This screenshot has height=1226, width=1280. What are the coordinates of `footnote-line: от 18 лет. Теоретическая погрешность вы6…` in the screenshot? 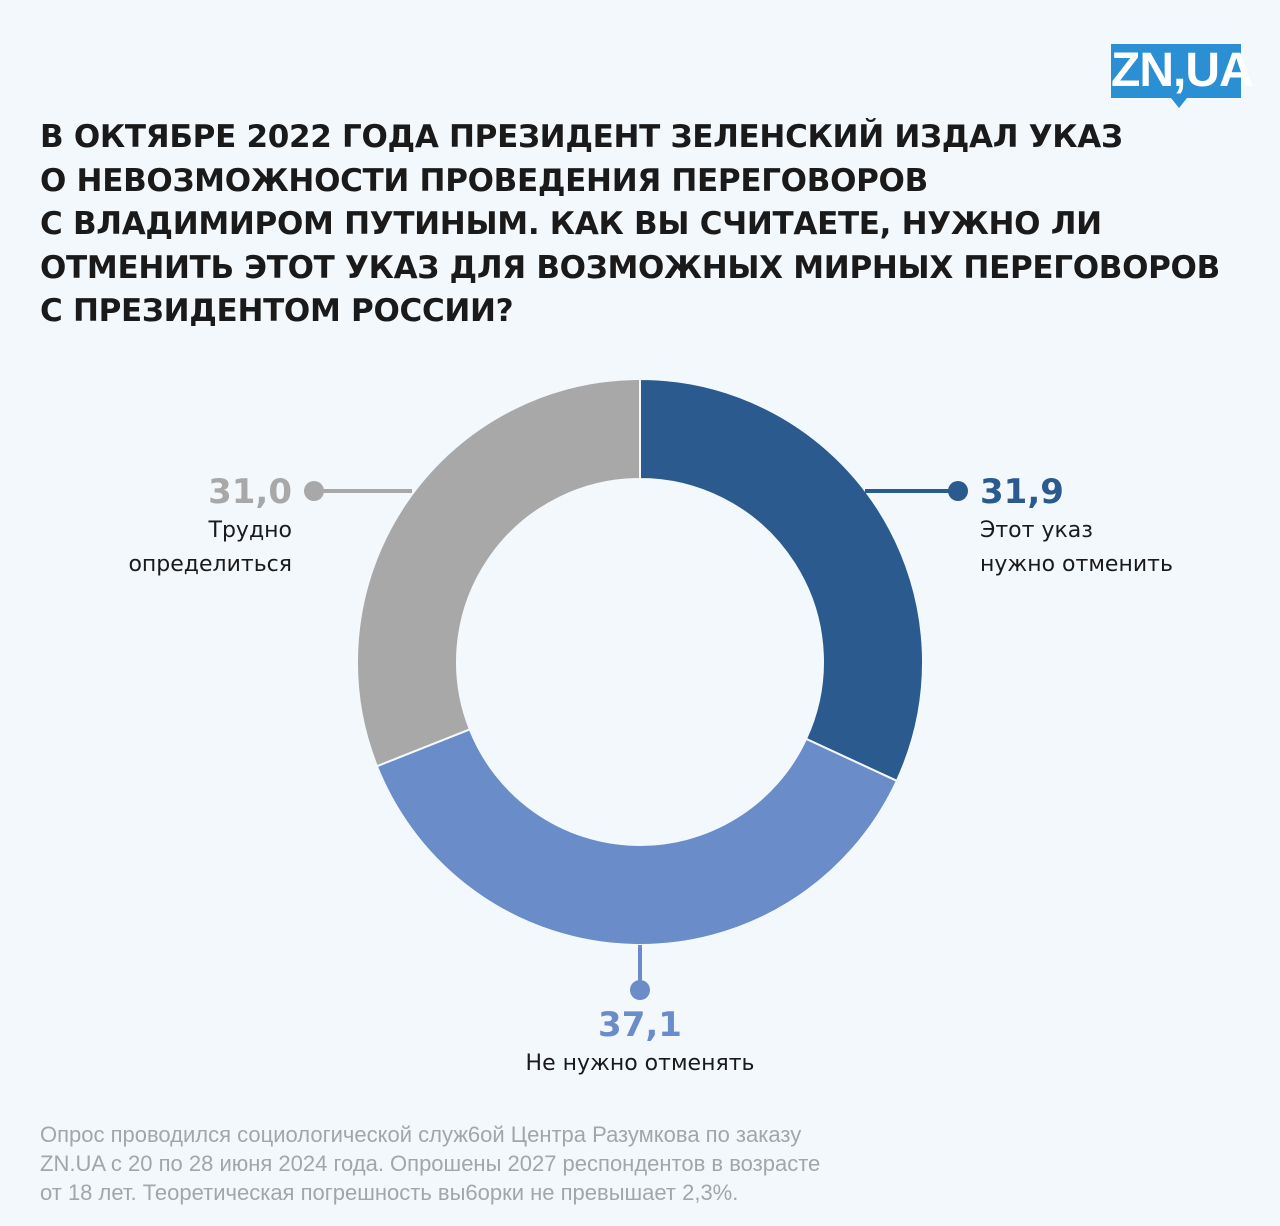 It's located at (389, 1192).